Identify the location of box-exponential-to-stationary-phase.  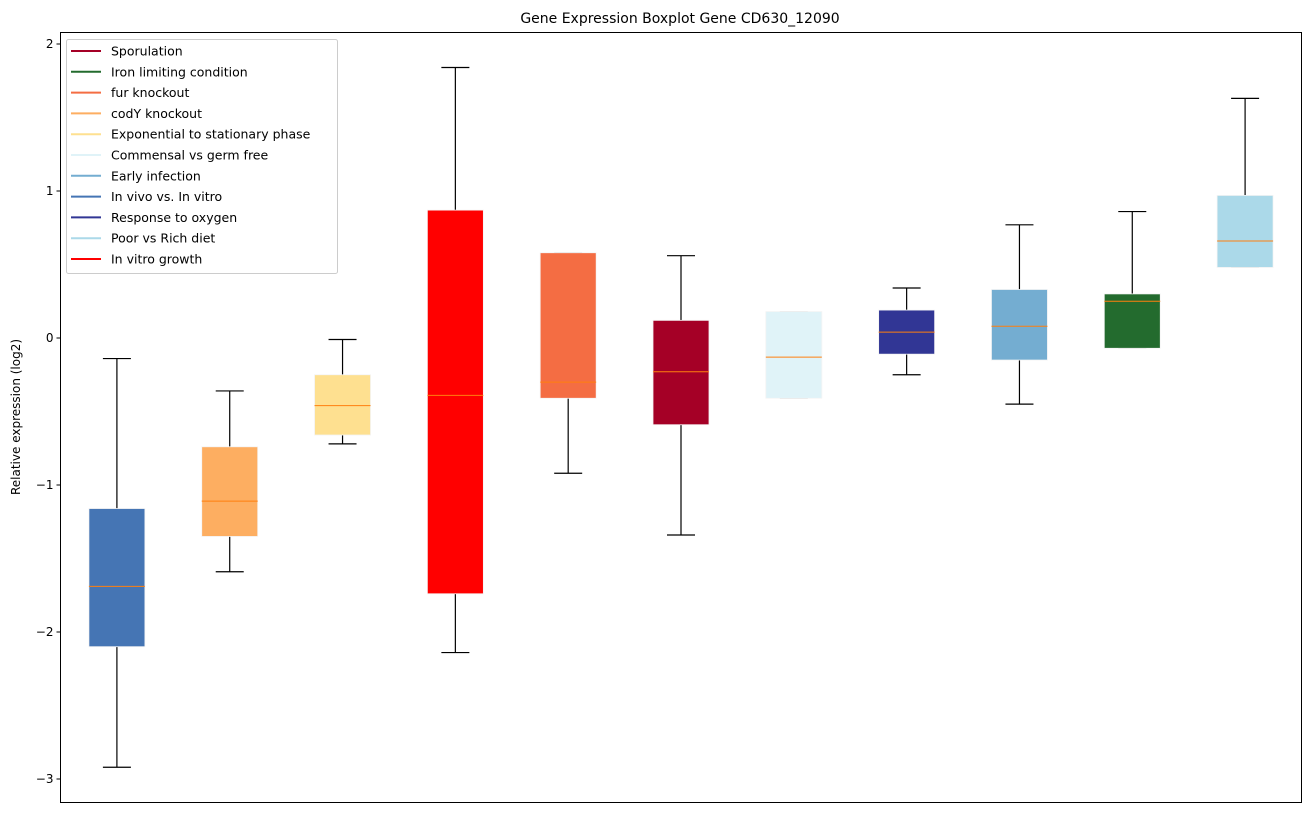
(342, 391).